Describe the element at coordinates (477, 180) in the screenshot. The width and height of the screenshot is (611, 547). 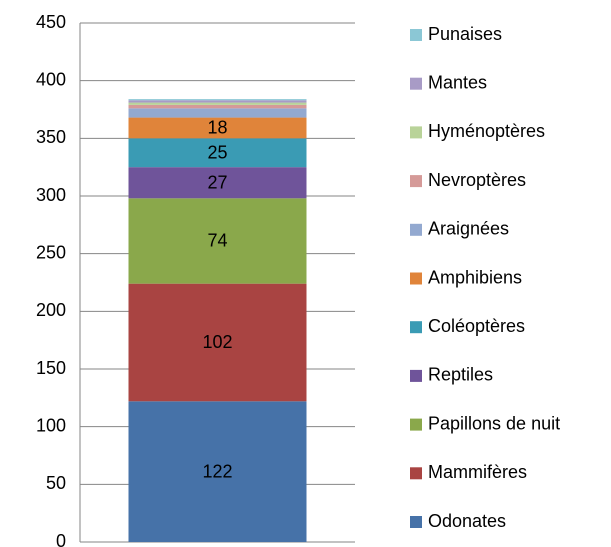
I see `legend-label: Nevroptères` at that location.